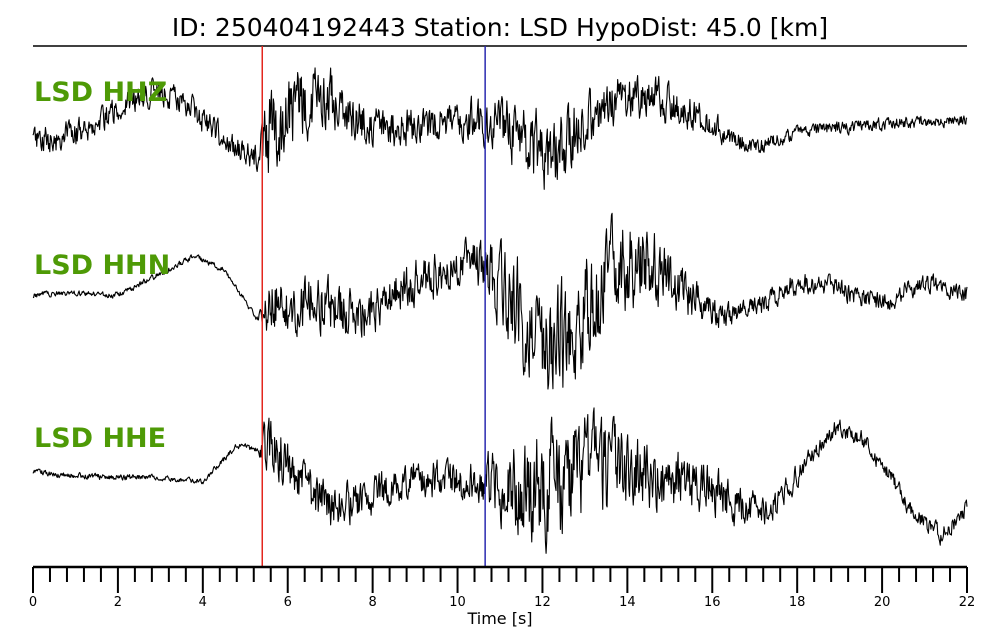 The height and width of the screenshot is (640, 1000). Describe the element at coordinates (100, 438) in the screenshot. I see `channel-label-lsd-hhe: LSD HHE` at that location.